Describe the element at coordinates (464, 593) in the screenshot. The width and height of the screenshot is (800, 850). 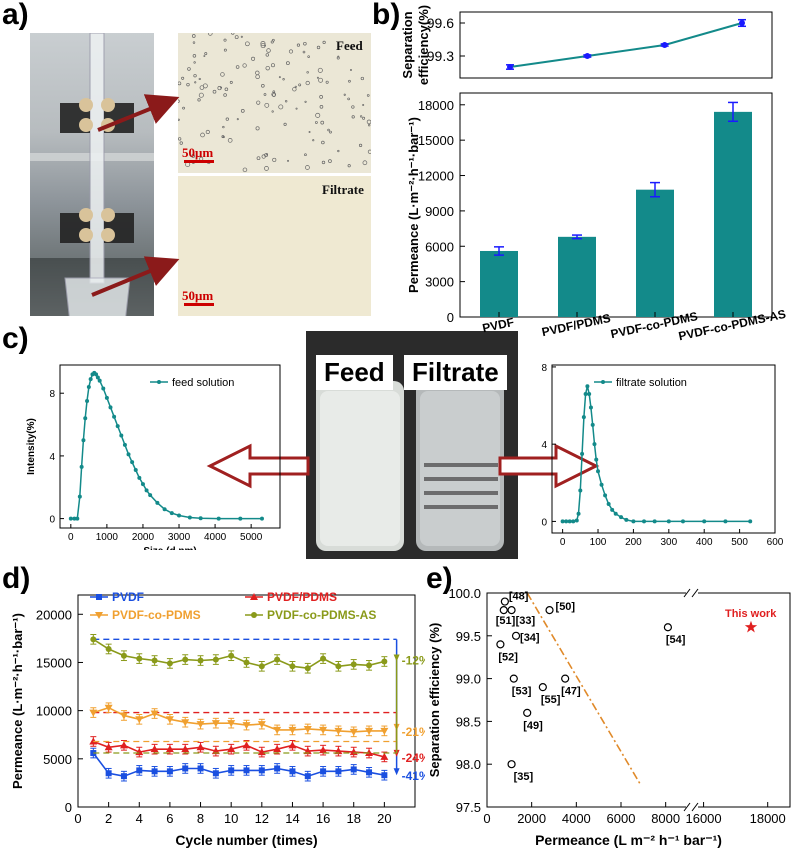
I see `y-tick-label: 100.0` at that location.